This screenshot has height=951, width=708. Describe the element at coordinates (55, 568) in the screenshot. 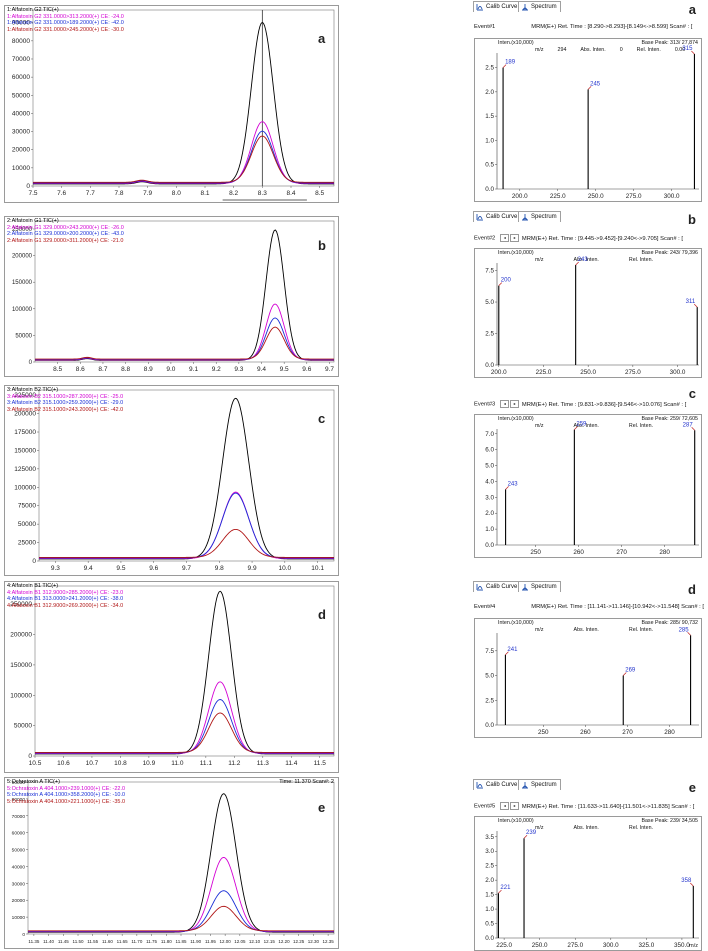

I see `x-tick-label: 9.3` at that location.